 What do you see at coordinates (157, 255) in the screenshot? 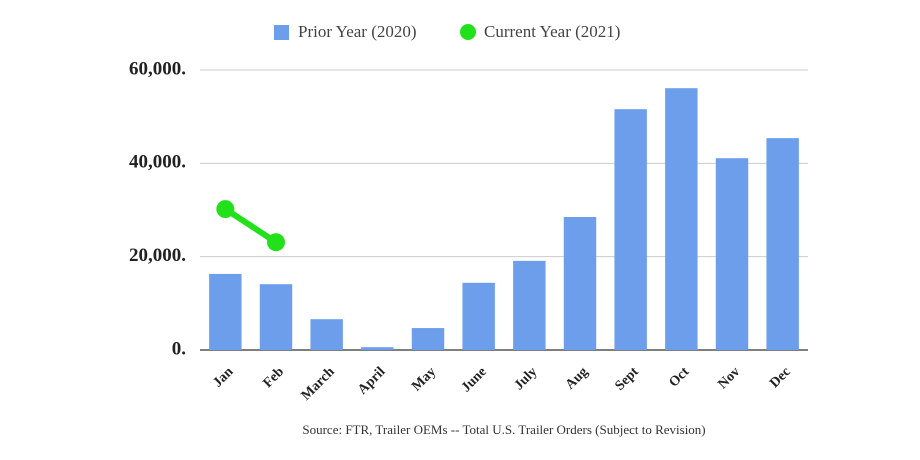
I see `y-tick-label: 20,000.` at bounding box center [157, 255].